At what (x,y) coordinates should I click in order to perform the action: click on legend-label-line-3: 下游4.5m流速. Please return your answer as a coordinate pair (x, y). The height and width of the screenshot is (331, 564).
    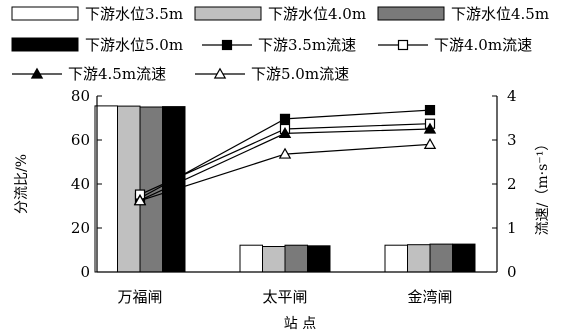
    Looking at the image, I should click on (117, 74).